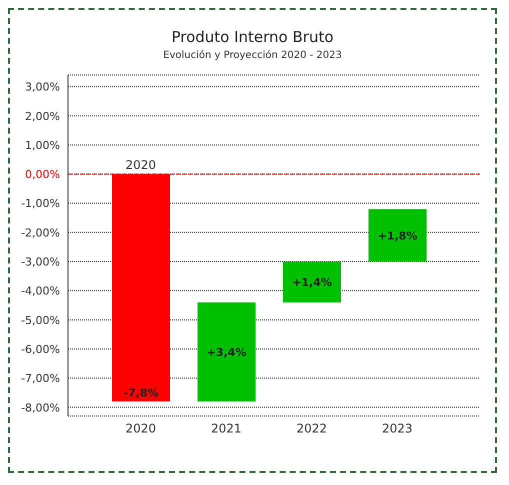 The height and width of the screenshot is (485, 509). I want to click on data-label: +1,4%, so click(312, 282).